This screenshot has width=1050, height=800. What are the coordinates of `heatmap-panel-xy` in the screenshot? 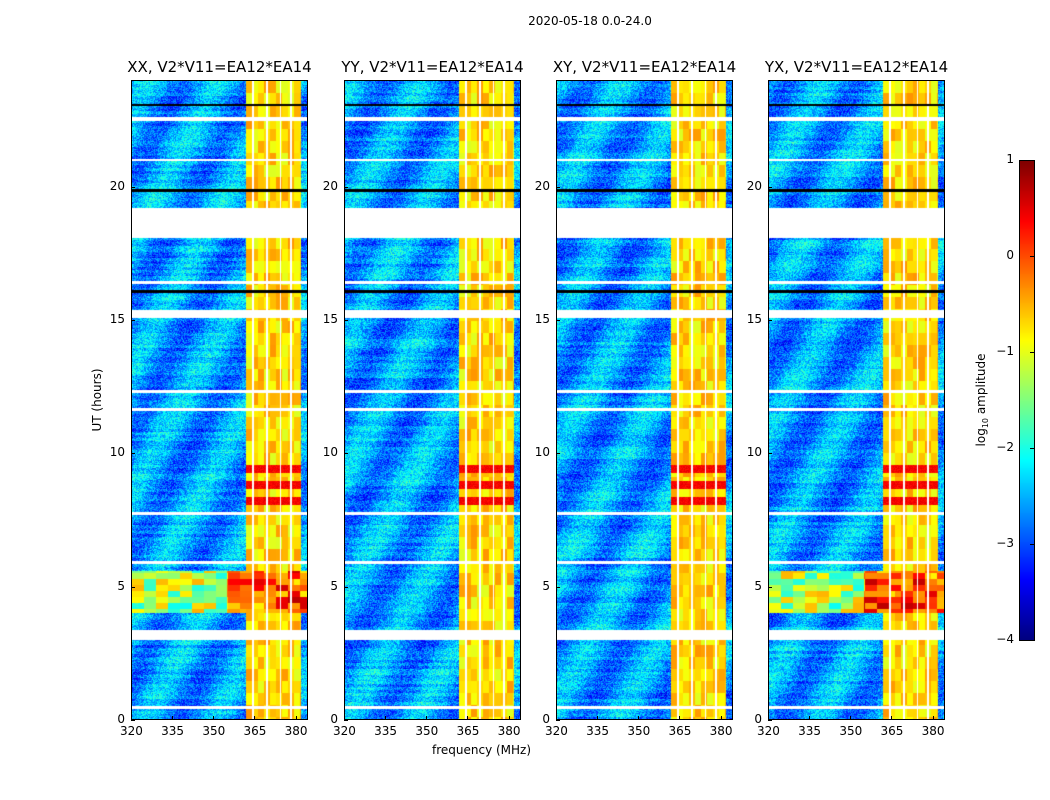 It's located at (644, 400).